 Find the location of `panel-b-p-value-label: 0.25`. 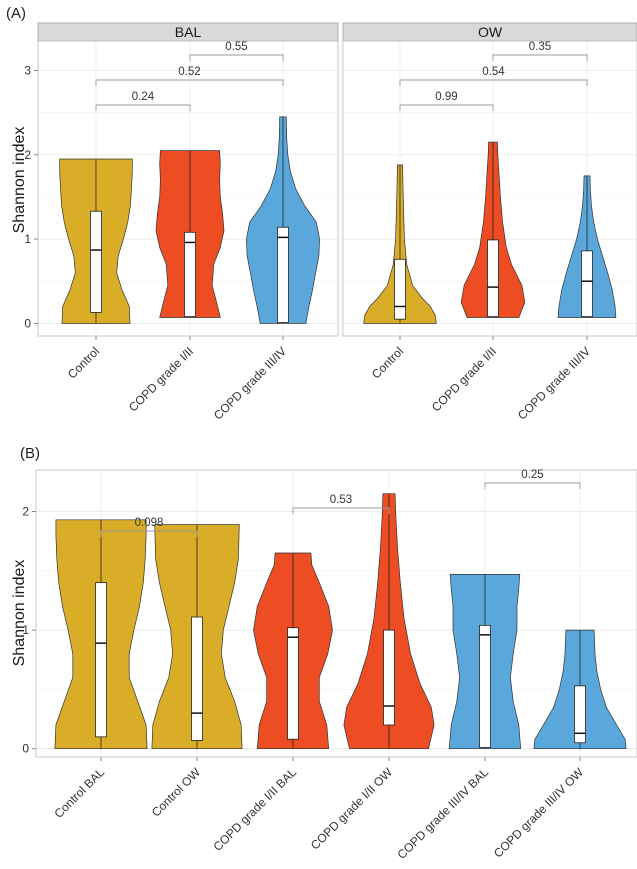

panel-b-p-value-label: 0.25 is located at coordinates (532, 475).